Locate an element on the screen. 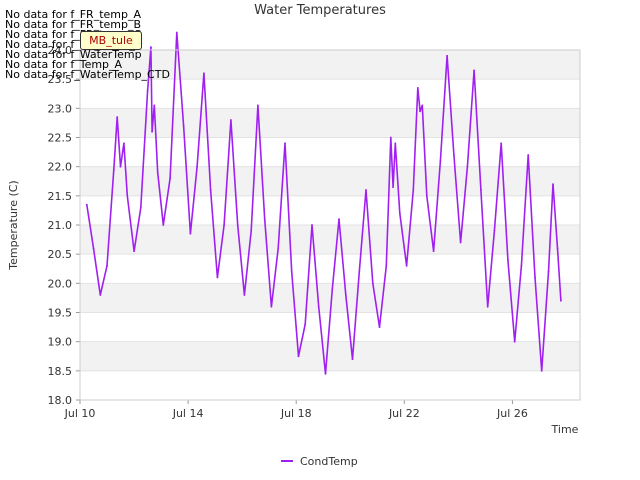  y-tick-label: 22.5 is located at coordinates (60, 138).